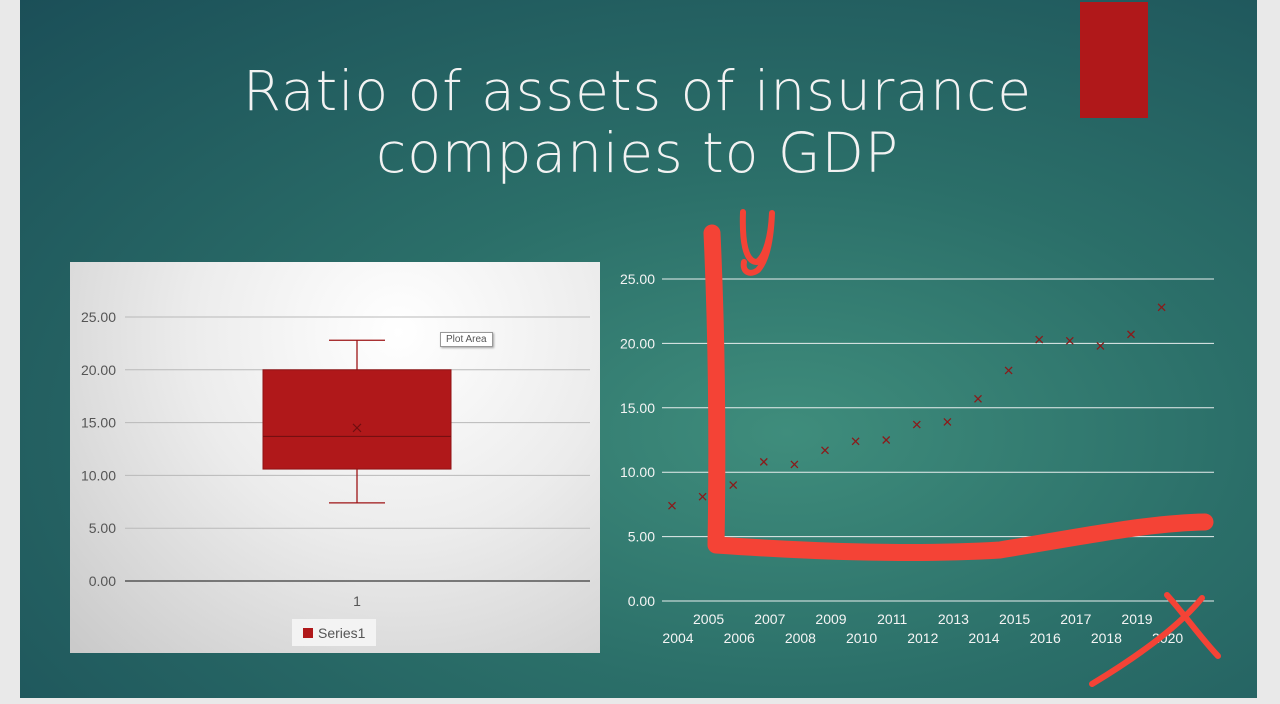  I want to click on scatter-x-tick-label: 2019, so click(1136, 619).